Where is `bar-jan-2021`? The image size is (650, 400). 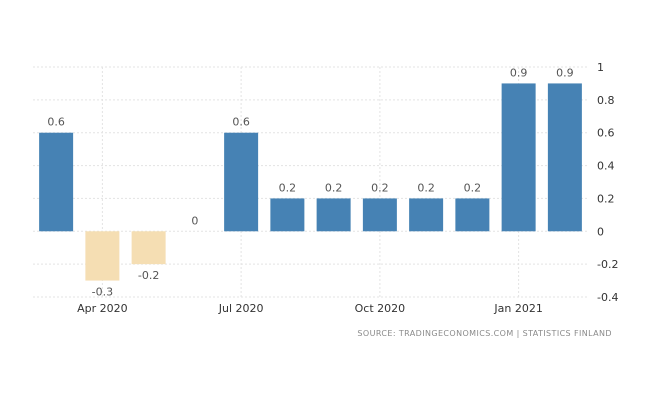 bar-jan-2021 is located at coordinates (518, 157).